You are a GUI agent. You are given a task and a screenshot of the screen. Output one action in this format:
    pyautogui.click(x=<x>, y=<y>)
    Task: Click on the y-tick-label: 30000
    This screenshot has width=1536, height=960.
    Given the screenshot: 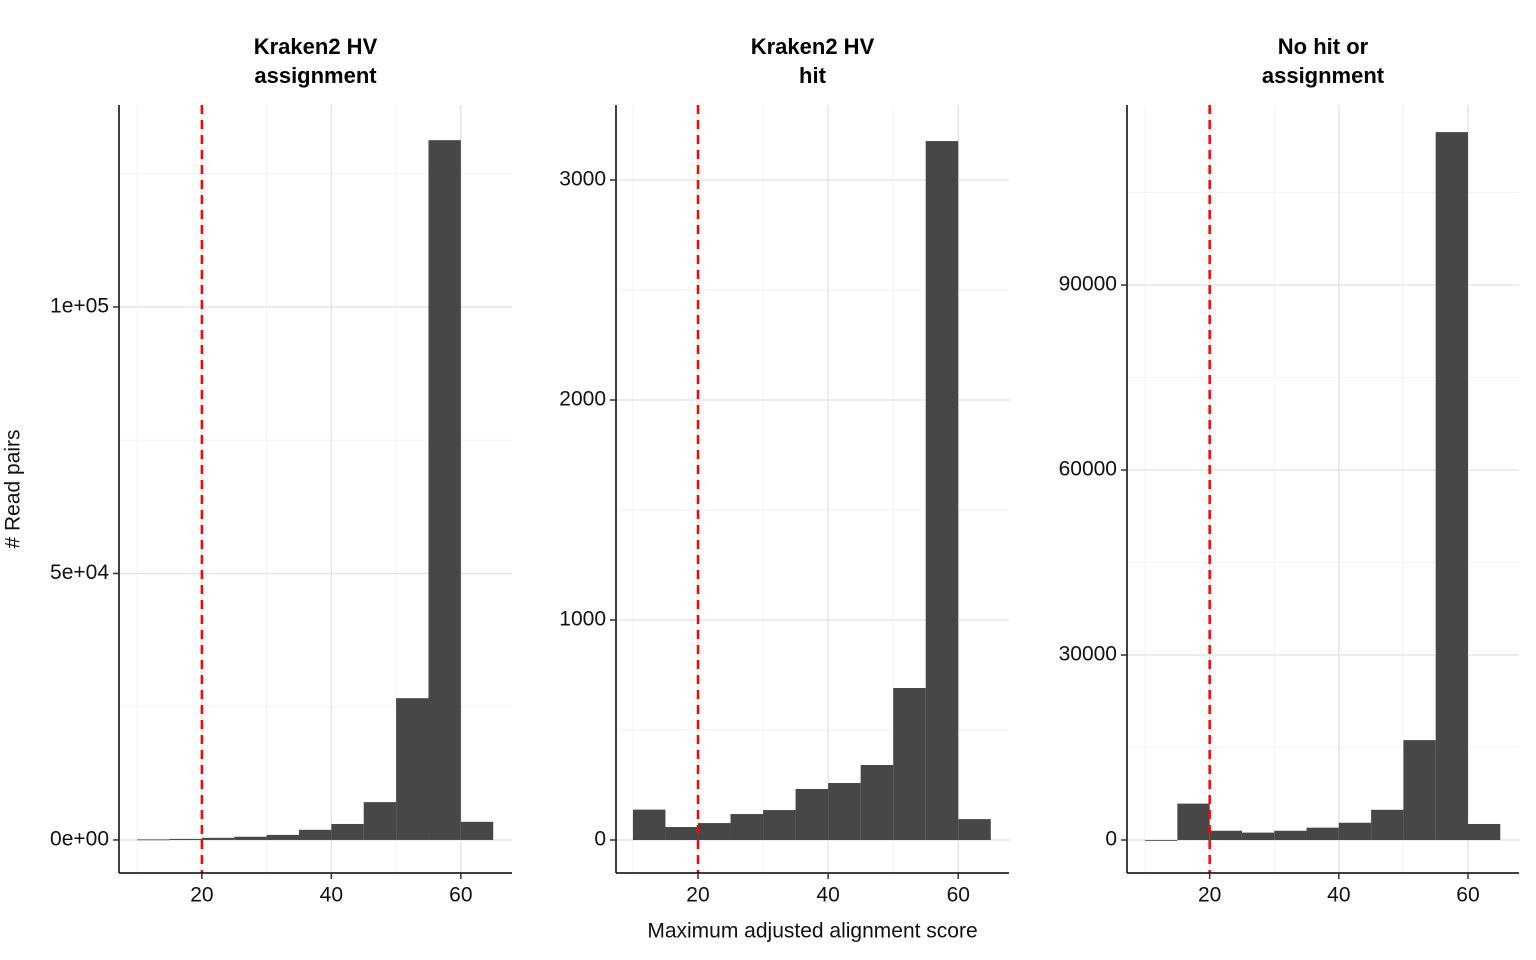 What is the action you would take?
    pyautogui.click(x=1088, y=654)
    